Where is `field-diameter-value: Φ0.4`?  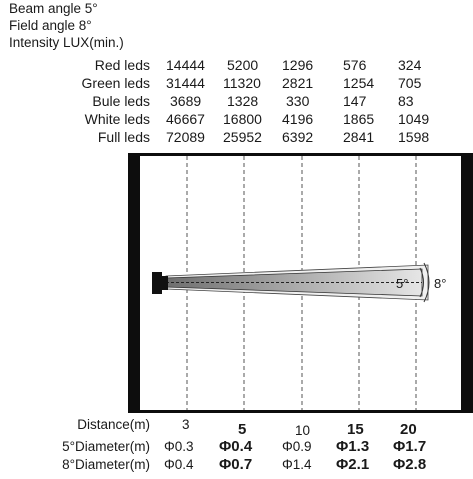 field-diameter-value: Φ0.4 is located at coordinates (179, 464).